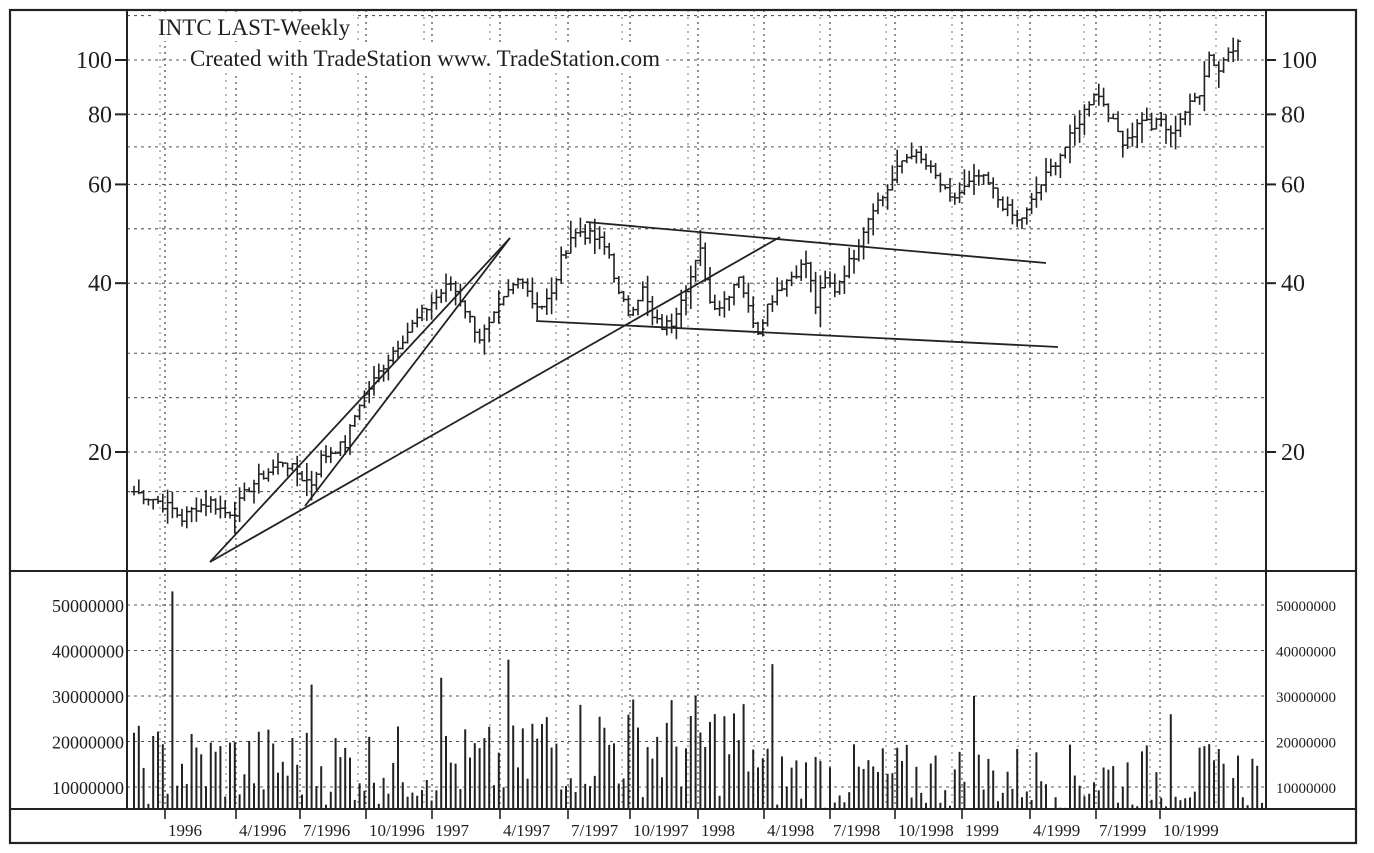 Image resolution: width=1374 pixels, height=853 pixels. What do you see at coordinates (94, 61) in the screenshot?
I see `price-tick-label-left: 100` at bounding box center [94, 61].